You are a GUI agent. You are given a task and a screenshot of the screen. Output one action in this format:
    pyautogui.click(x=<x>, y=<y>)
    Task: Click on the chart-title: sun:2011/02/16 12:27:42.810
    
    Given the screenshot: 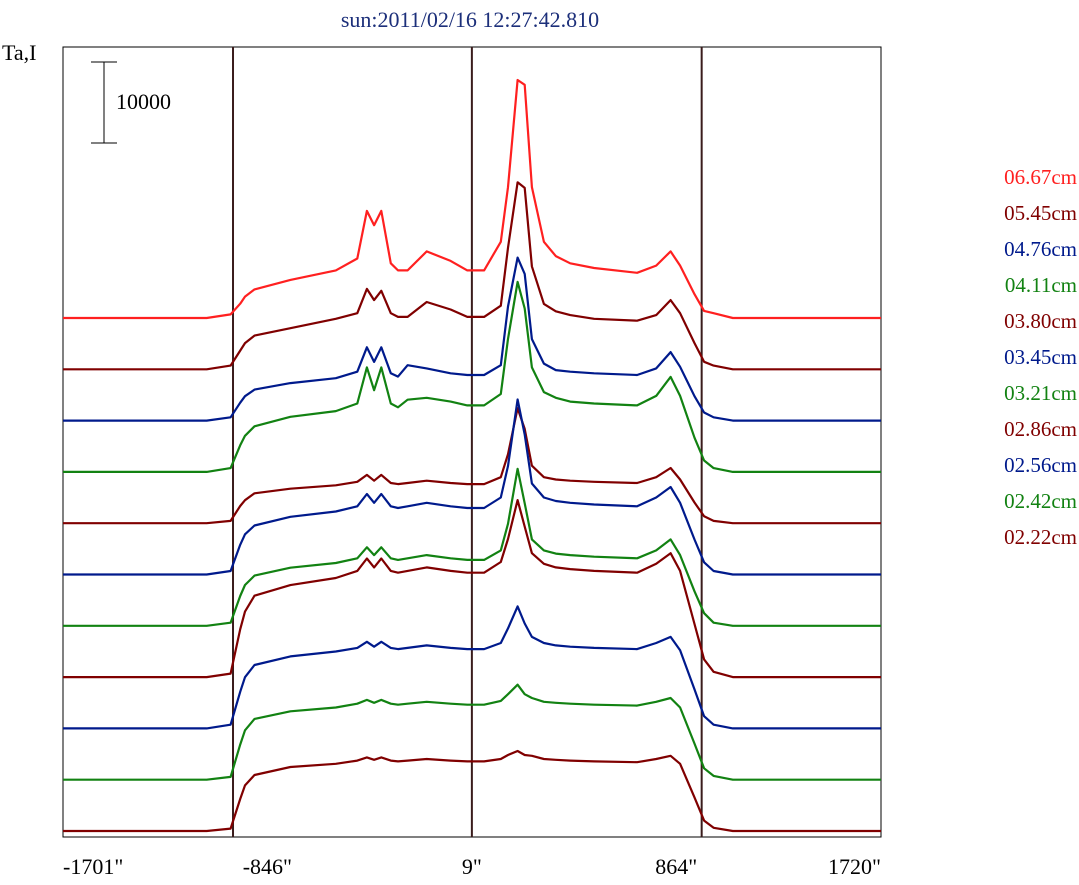 What is the action you would take?
    pyautogui.click(x=470, y=19)
    